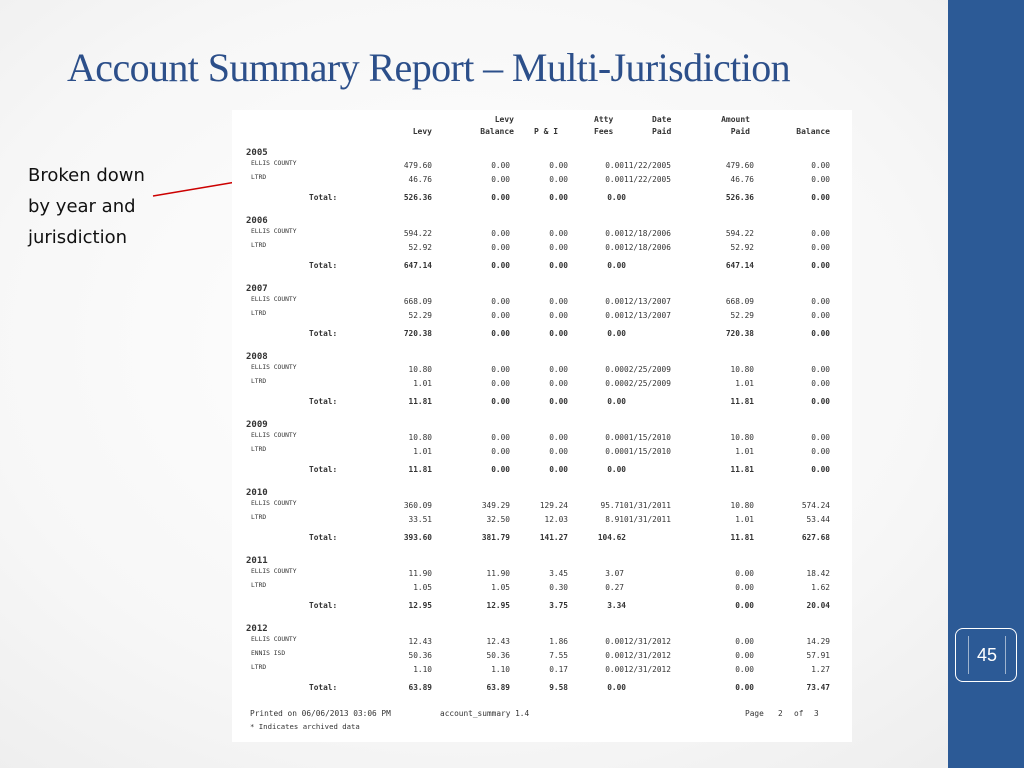 The width and height of the screenshot is (1024, 768). I want to click on total-p-and-i: 141.27, so click(553, 537).